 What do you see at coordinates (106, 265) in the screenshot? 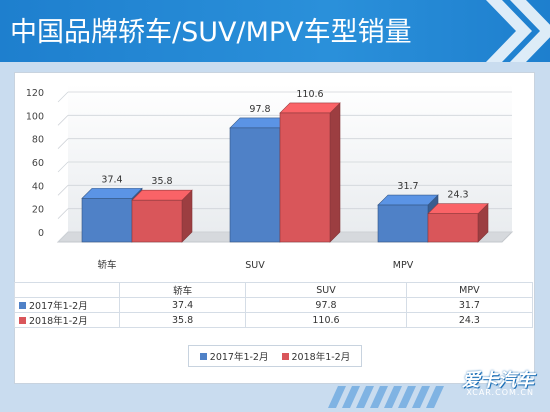
I see `x-tick-label: 轿车` at bounding box center [106, 265].